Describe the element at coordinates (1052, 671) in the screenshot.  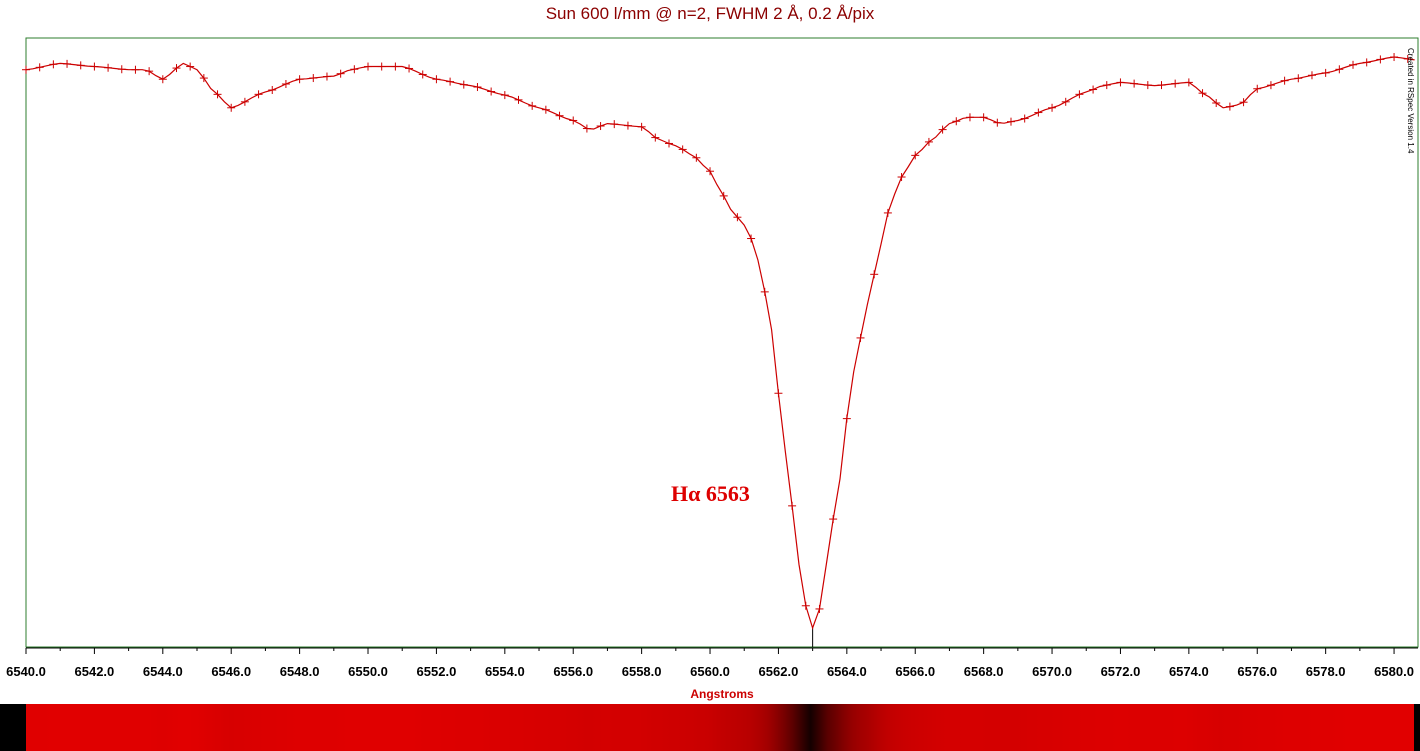
I see `x-tick-label: 6570.0` at that location.